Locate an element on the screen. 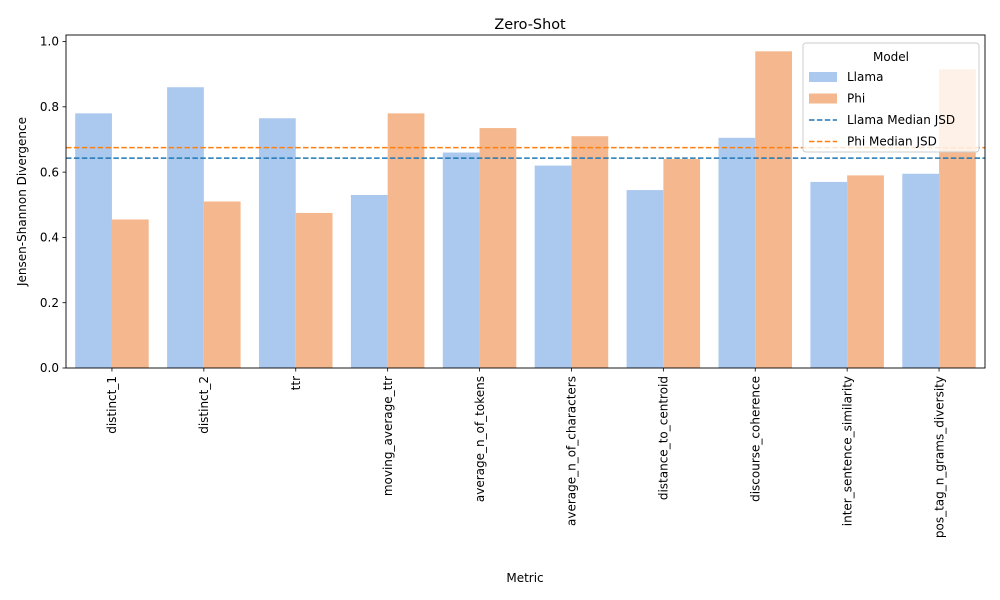 This screenshot has width=1000, height=600. bar-llama-discourse-coherence is located at coordinates (737, 252).